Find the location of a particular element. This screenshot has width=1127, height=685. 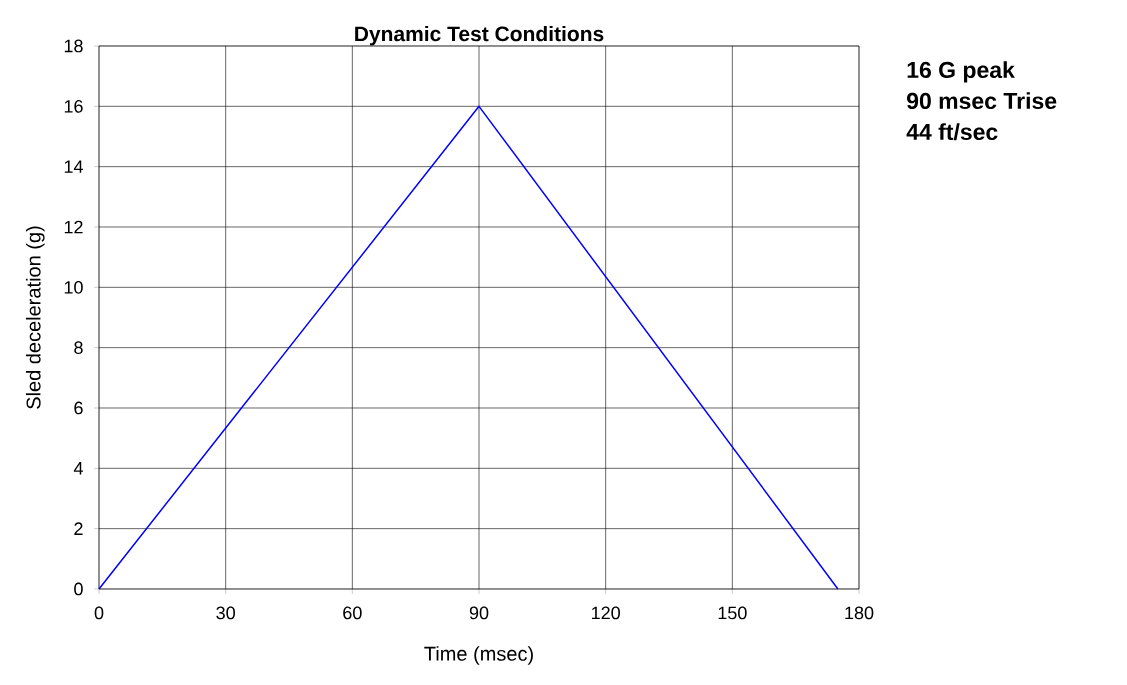

y-tick-label: 4 is located at coordinates (78, 468).